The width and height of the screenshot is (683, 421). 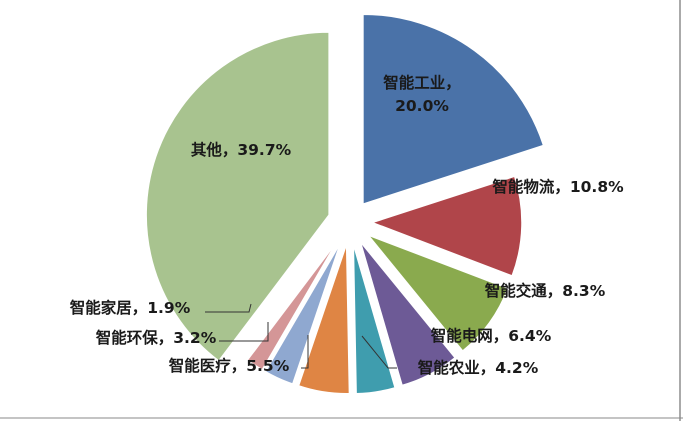 I want to click on data-label-2: 智能物流，10.8%, so click(x=558, y=186).